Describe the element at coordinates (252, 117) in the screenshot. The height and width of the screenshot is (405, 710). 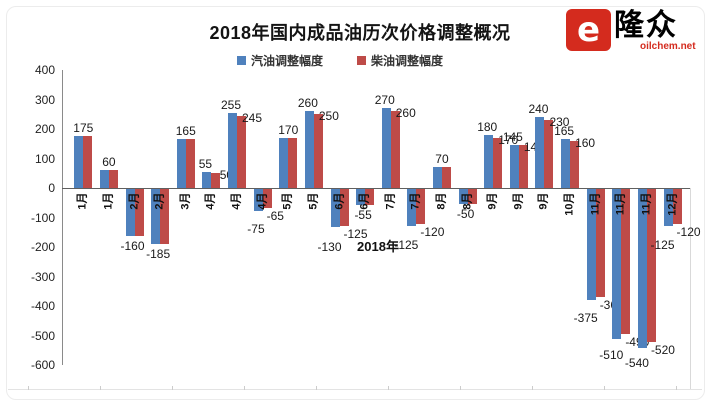
I see `diesel-value-label: 245` at that location.